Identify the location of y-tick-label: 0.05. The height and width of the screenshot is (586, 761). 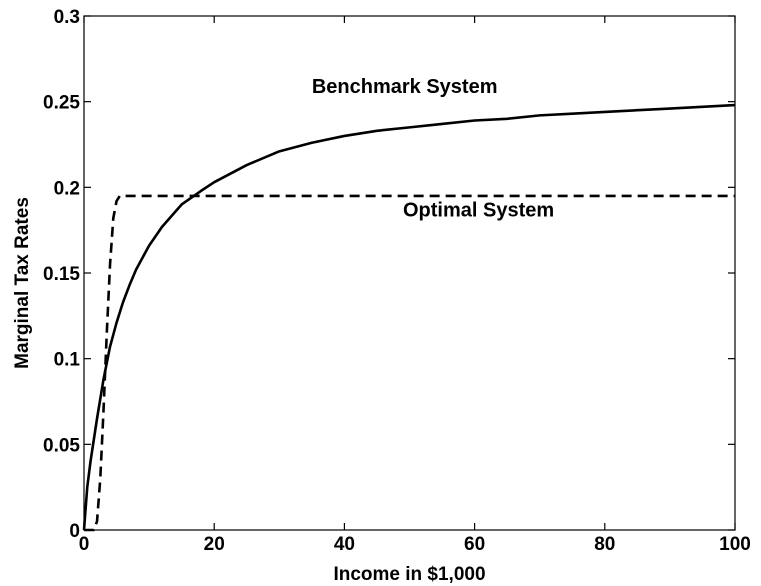
(61, 445).